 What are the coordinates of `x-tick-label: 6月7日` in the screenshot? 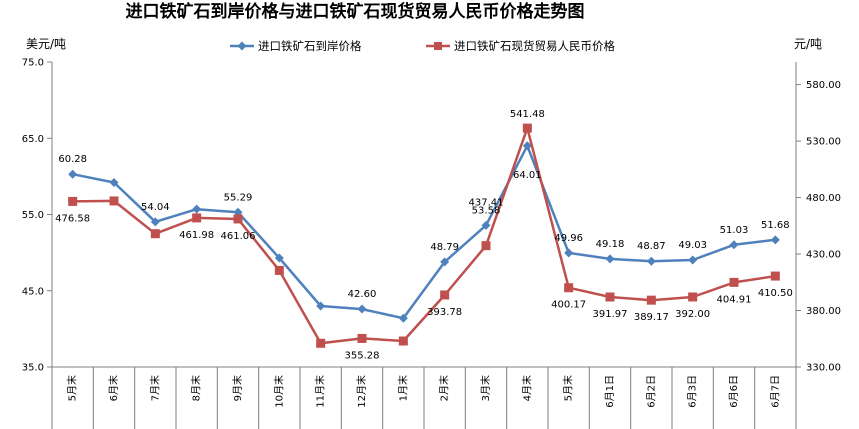 It's located at (775, 391).